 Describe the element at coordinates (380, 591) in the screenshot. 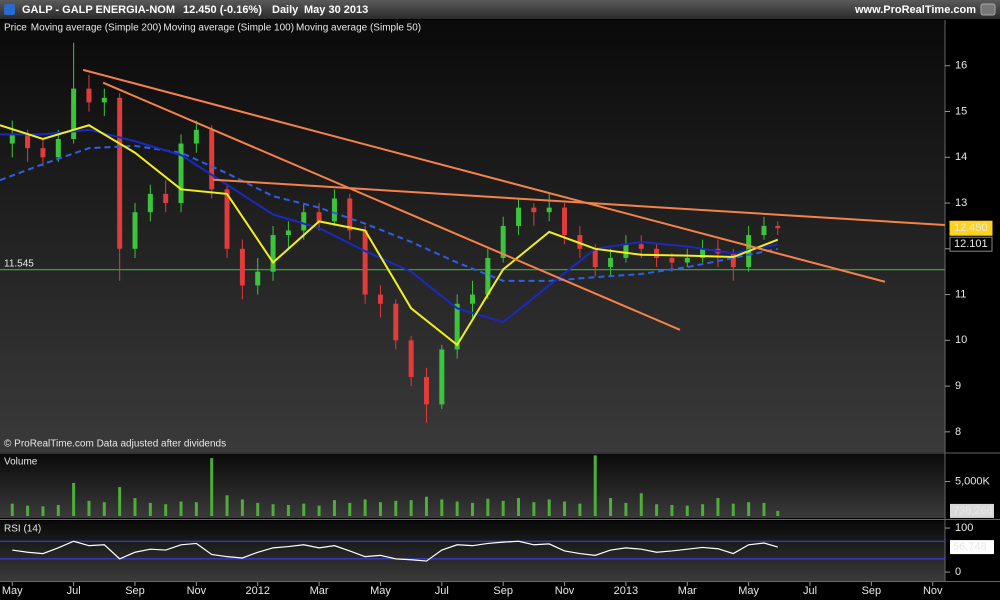

I see `x-tick-label: May` at that location.